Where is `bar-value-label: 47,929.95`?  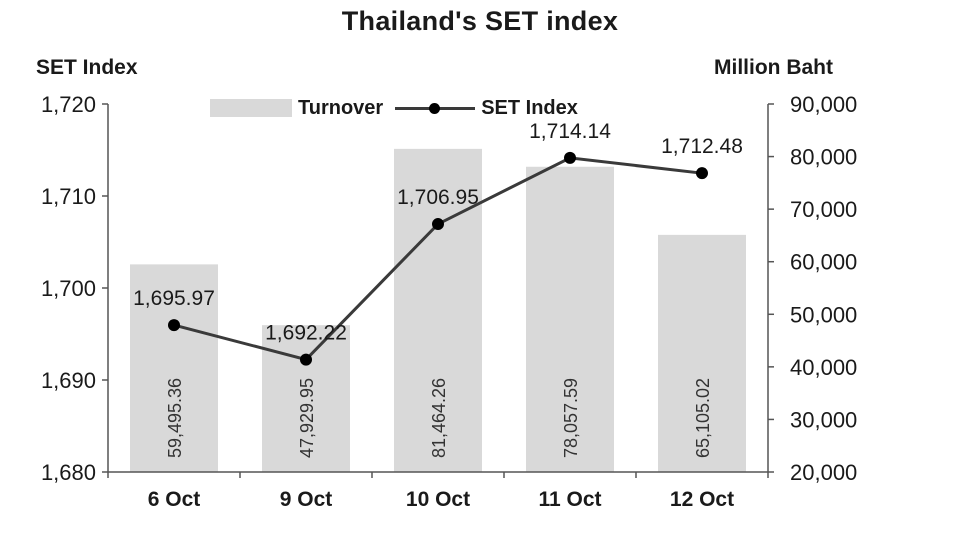
bar-value-label: 47,929.95 is located at coordinates (307, 418).